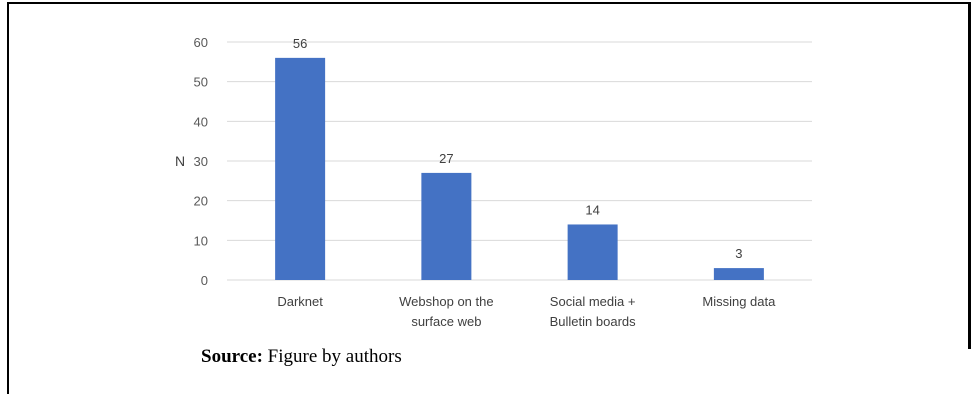 This screenshot has height=394, width=971. Describe the element at coordinates (489, 3) in the screenshot. I see `figure-frame-top` at that location.